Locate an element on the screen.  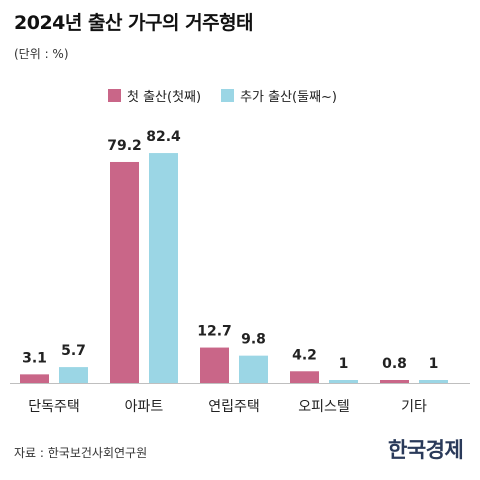
data-label-first-4: 0.8 is located at coordinates (394, 364).